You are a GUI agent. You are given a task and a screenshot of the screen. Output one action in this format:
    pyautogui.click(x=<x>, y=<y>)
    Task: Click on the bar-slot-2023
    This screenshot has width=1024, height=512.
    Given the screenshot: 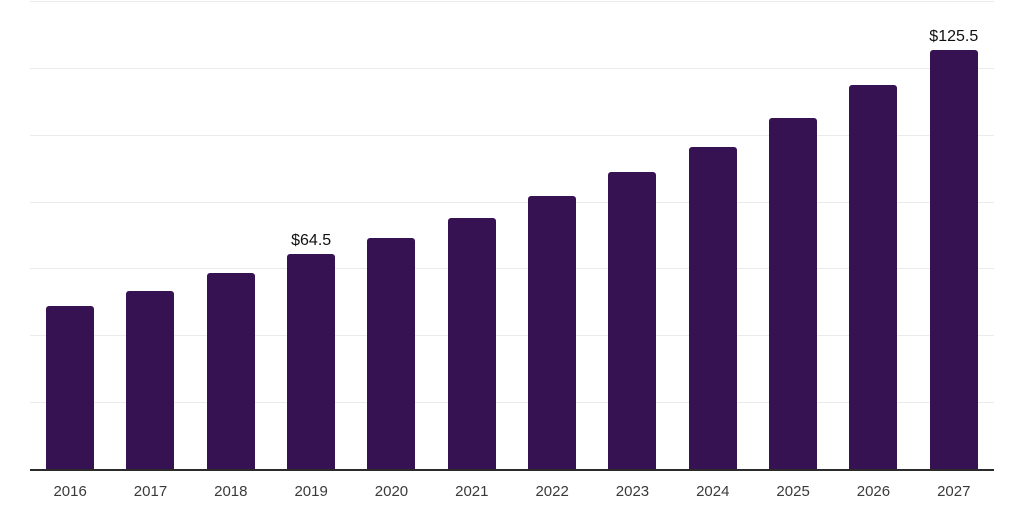 What is the action you would take?
    pyautogui.click(x=632, y=236)
    